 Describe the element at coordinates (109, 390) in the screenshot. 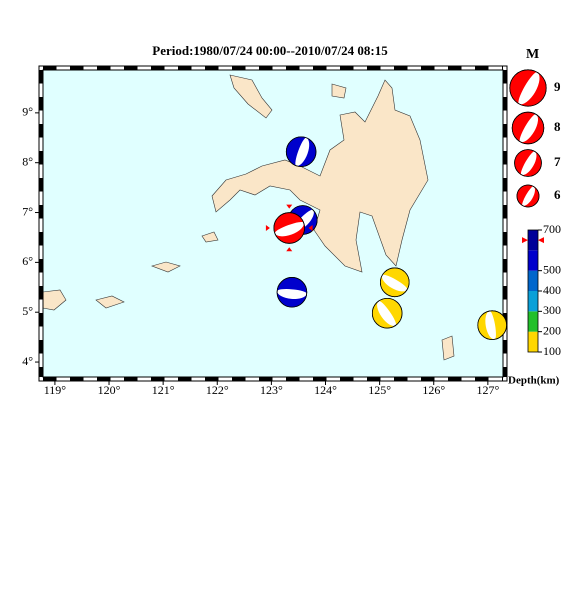

I see `lon-tick-label: 120°` at that location.